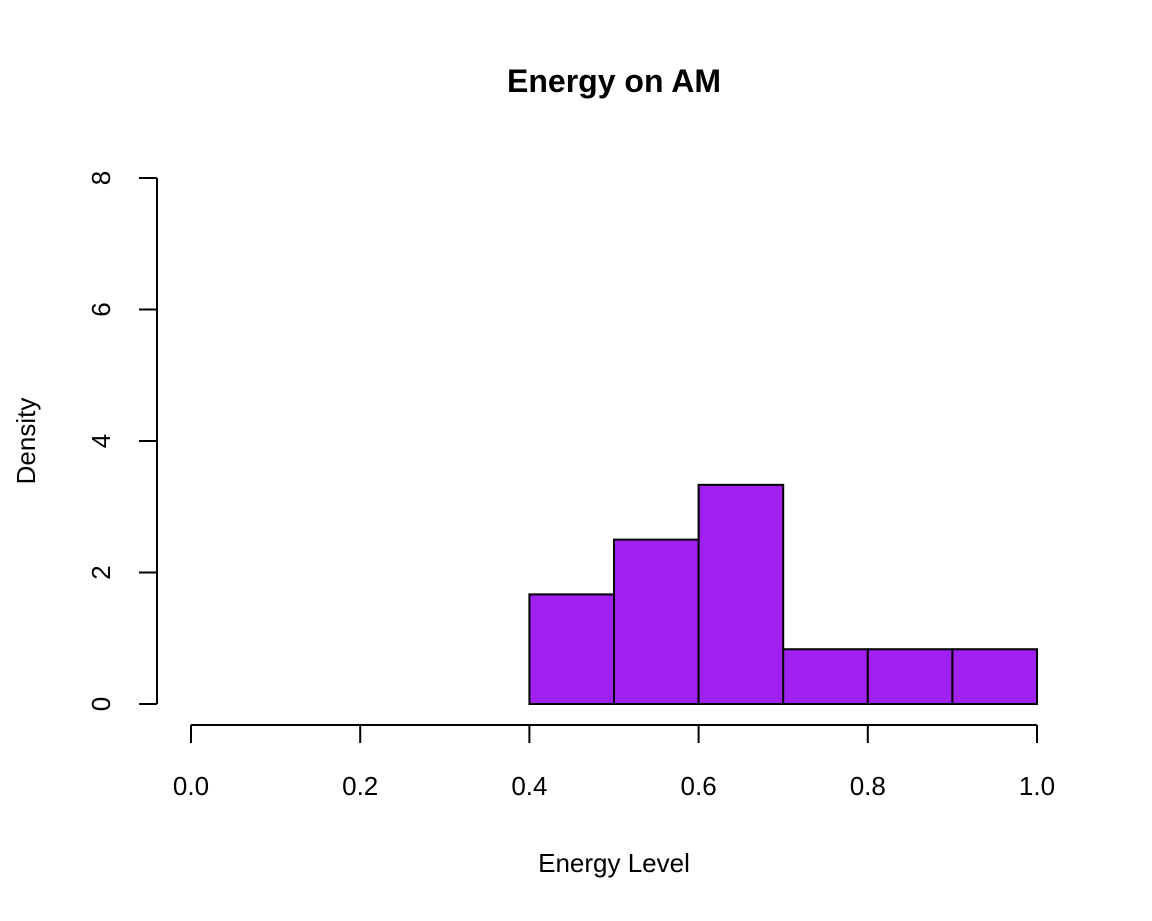  What do you see at coordinates (699, 786) in the screenshot?
I see `x-tick-label: 0.6` at bounding box center [699, 786].